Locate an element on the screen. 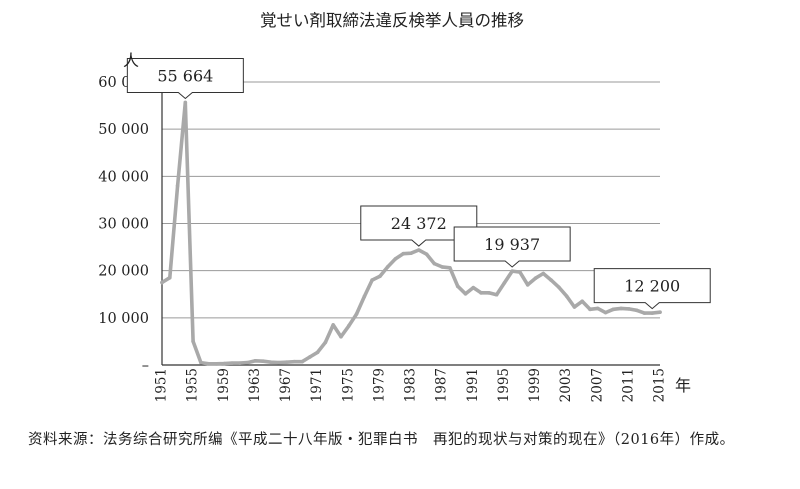 The image size is (800, 489). x-tick-label: 1963 is located at coordinates (255, 385).